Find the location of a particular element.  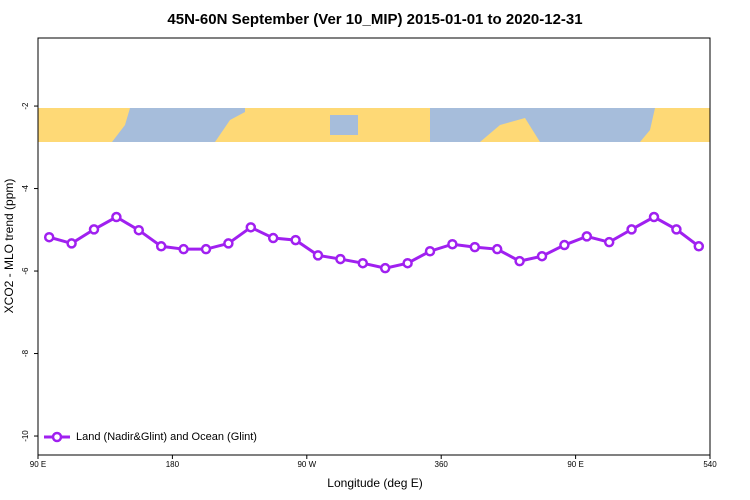

x-axis-label: Longitude (deg E) is located at coordinates (374, 483).